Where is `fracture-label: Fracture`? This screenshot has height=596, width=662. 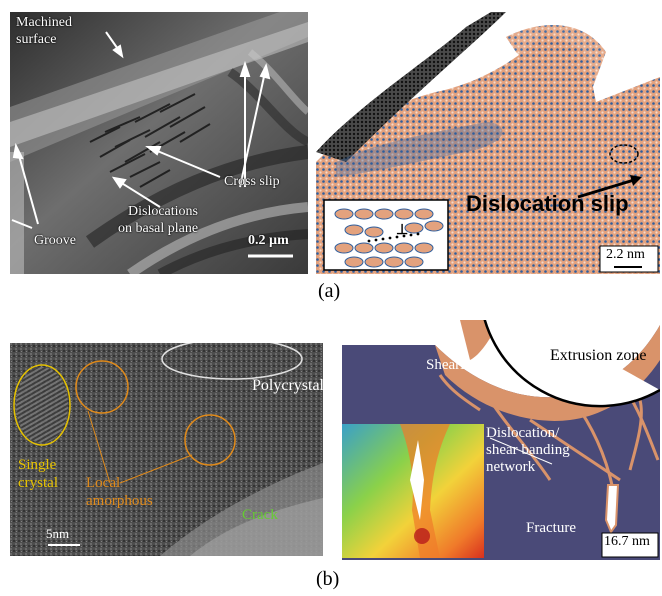 fracture-label: Fracture is located at coordinates (551, 528).